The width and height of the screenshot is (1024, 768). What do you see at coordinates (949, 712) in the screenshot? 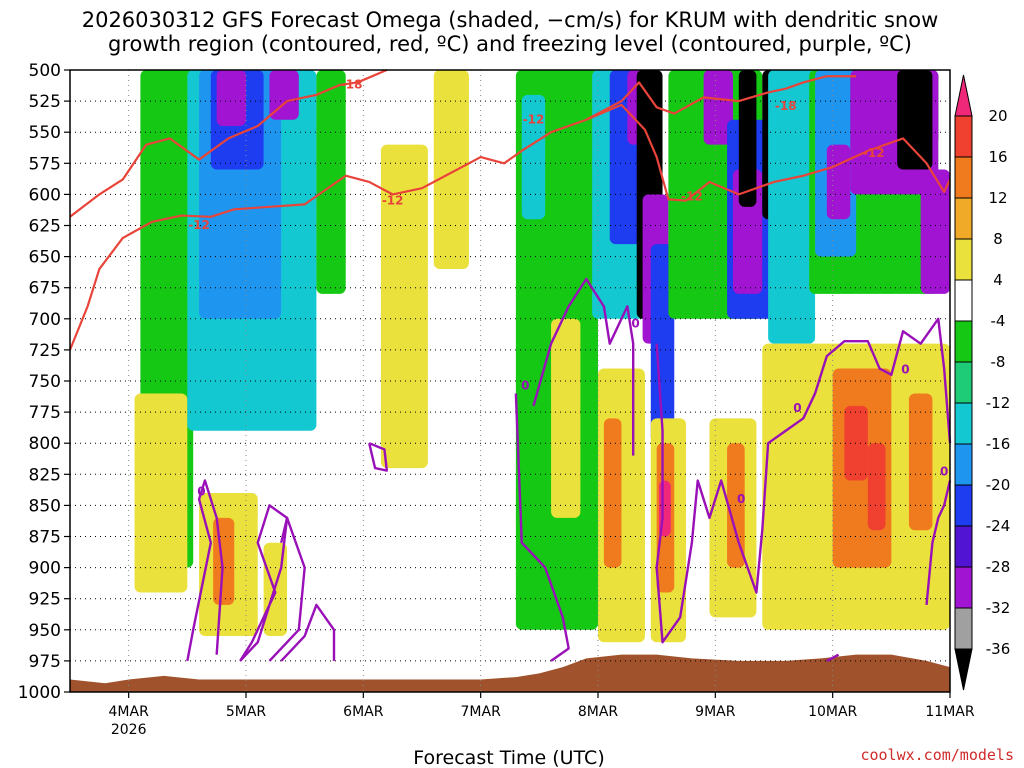
I see `x-tick-label: 11MAR` at bounding box center [949, 712].